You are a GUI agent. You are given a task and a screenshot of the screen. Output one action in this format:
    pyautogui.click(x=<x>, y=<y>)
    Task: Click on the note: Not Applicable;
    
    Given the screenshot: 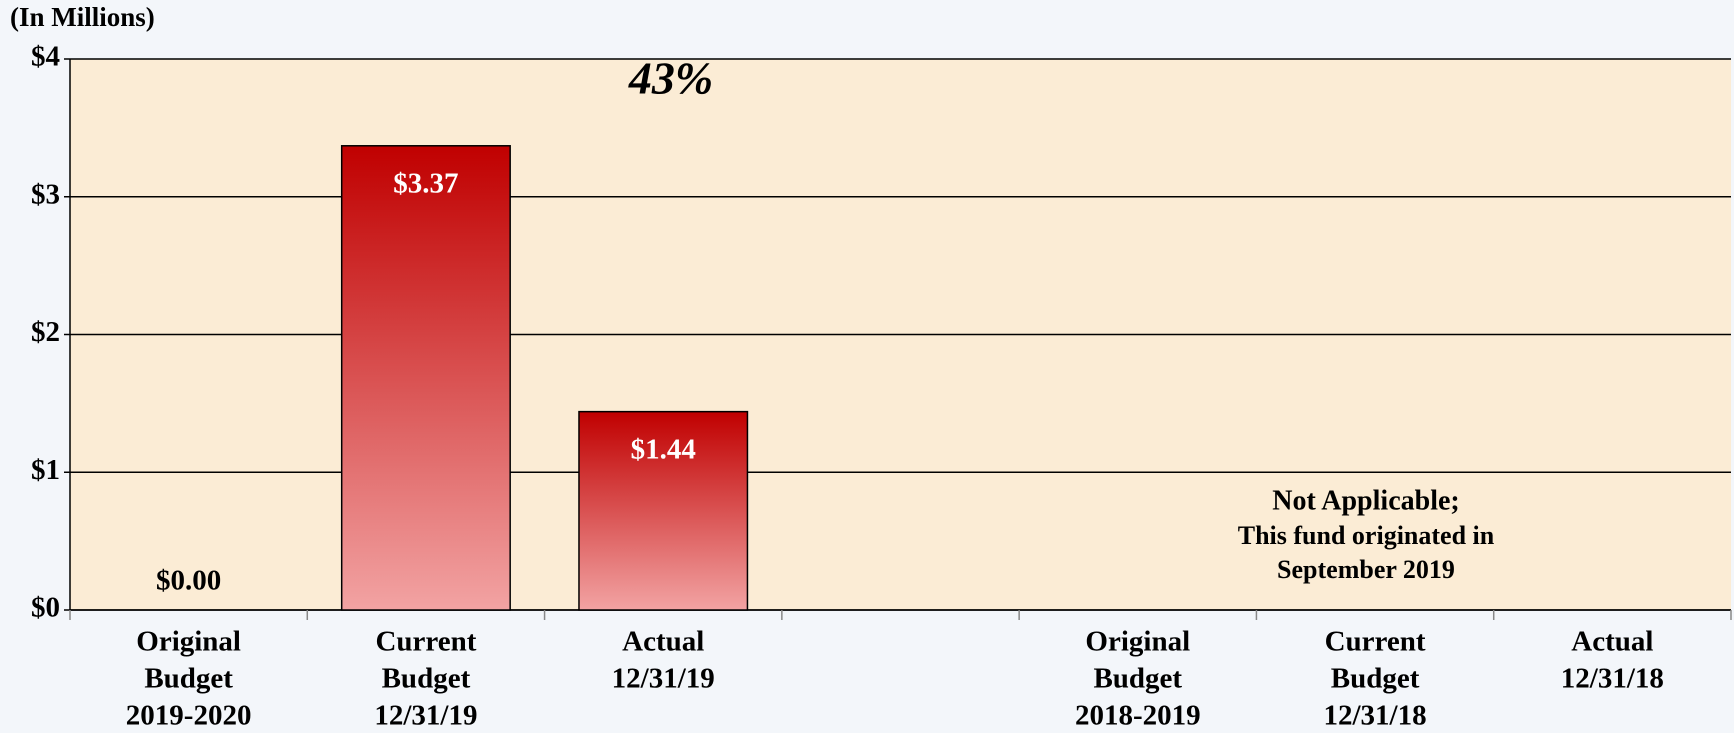 What is the action you would take?
    pyautogui.click(x=1365, y=500)
    